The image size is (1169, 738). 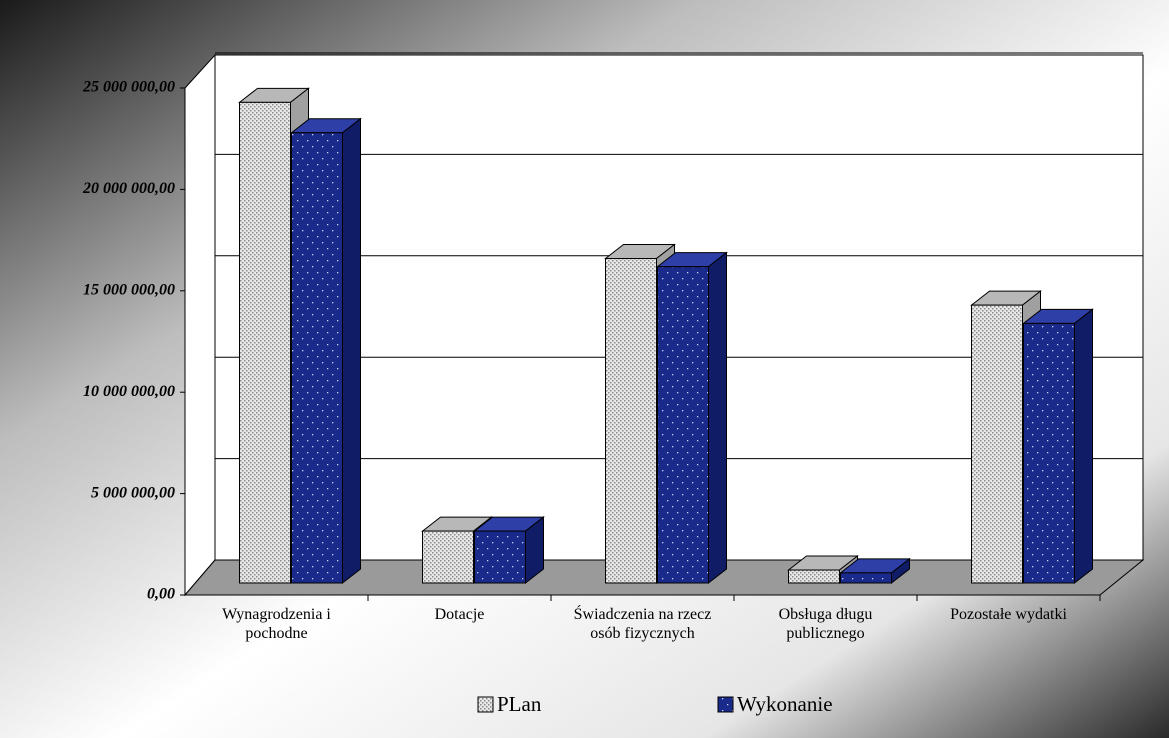 What do you see at coordinates (129, 289) in the screenshot?
I see `y-tick-label: 15 000 000,00` at bounding box center [129, 289].